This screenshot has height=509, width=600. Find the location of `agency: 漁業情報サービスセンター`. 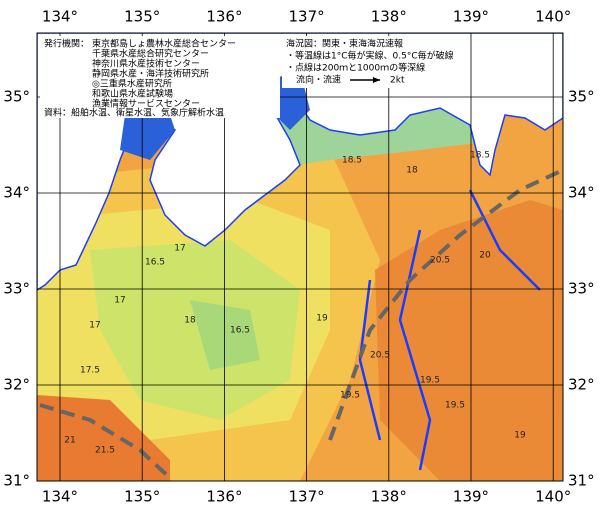

agency: 漁業情報サービスセンター is located at coordinates (146, 104).